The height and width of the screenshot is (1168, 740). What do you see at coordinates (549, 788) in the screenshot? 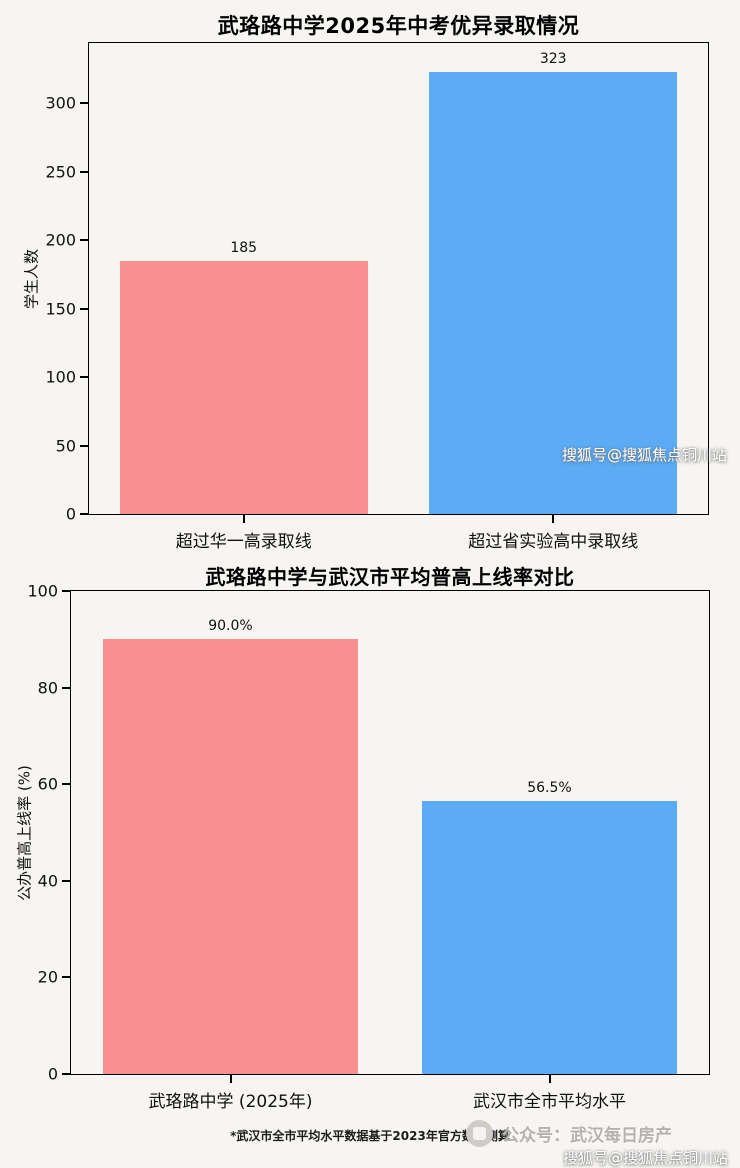
I see `bar-value-label: 56.5%` at bounding box center [549, 788].